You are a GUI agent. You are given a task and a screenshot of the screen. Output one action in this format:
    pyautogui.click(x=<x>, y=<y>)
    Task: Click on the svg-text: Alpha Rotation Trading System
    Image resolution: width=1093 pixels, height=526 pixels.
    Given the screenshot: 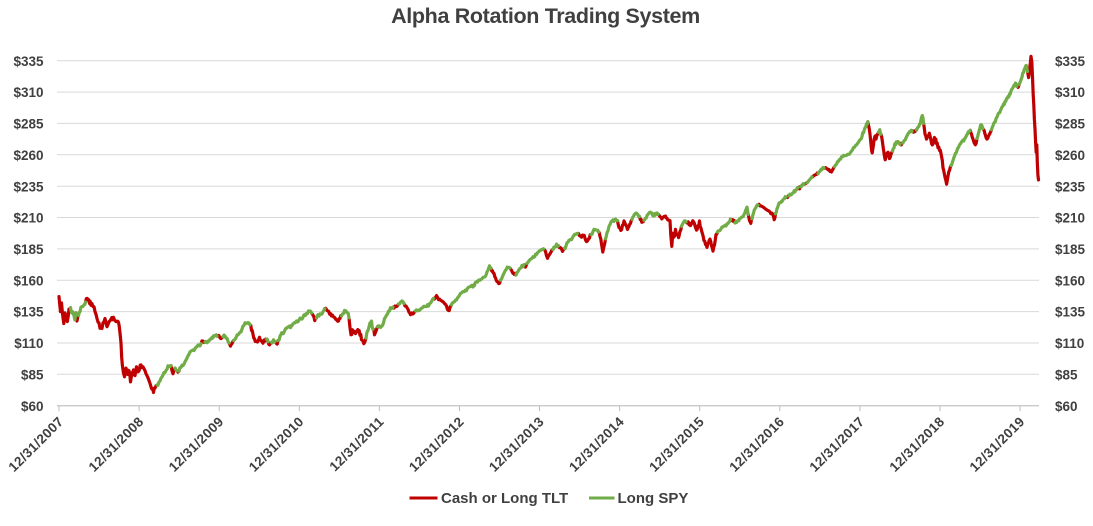 What is the action you would take?
    pyautogui.click(x=545, y=16)
    